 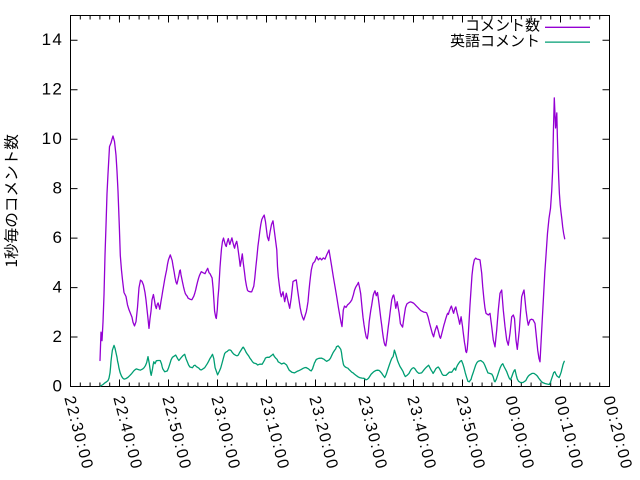 What do you see at coordinates (53, 89) in the screenshot?
I see `svg-text: 12` at bounding box center [53, 89].